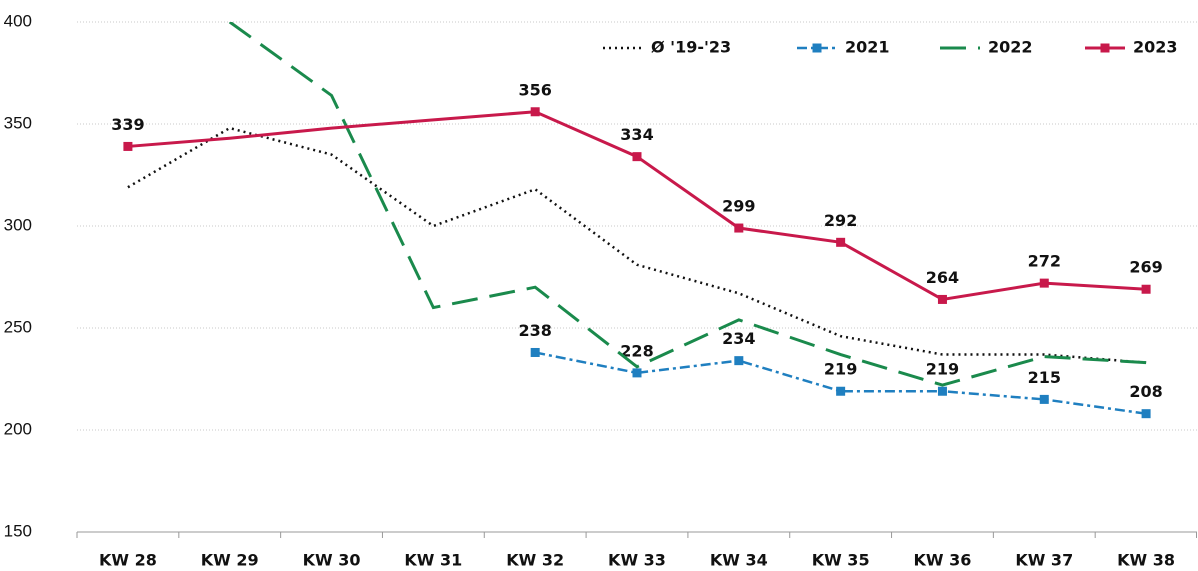 The height and width of the screenshot is (571, 1198). What do you see at coordinates (841, 560) in the screenshot?
I see `x-tick-label: KW 35` at bounding box center [841, 560].